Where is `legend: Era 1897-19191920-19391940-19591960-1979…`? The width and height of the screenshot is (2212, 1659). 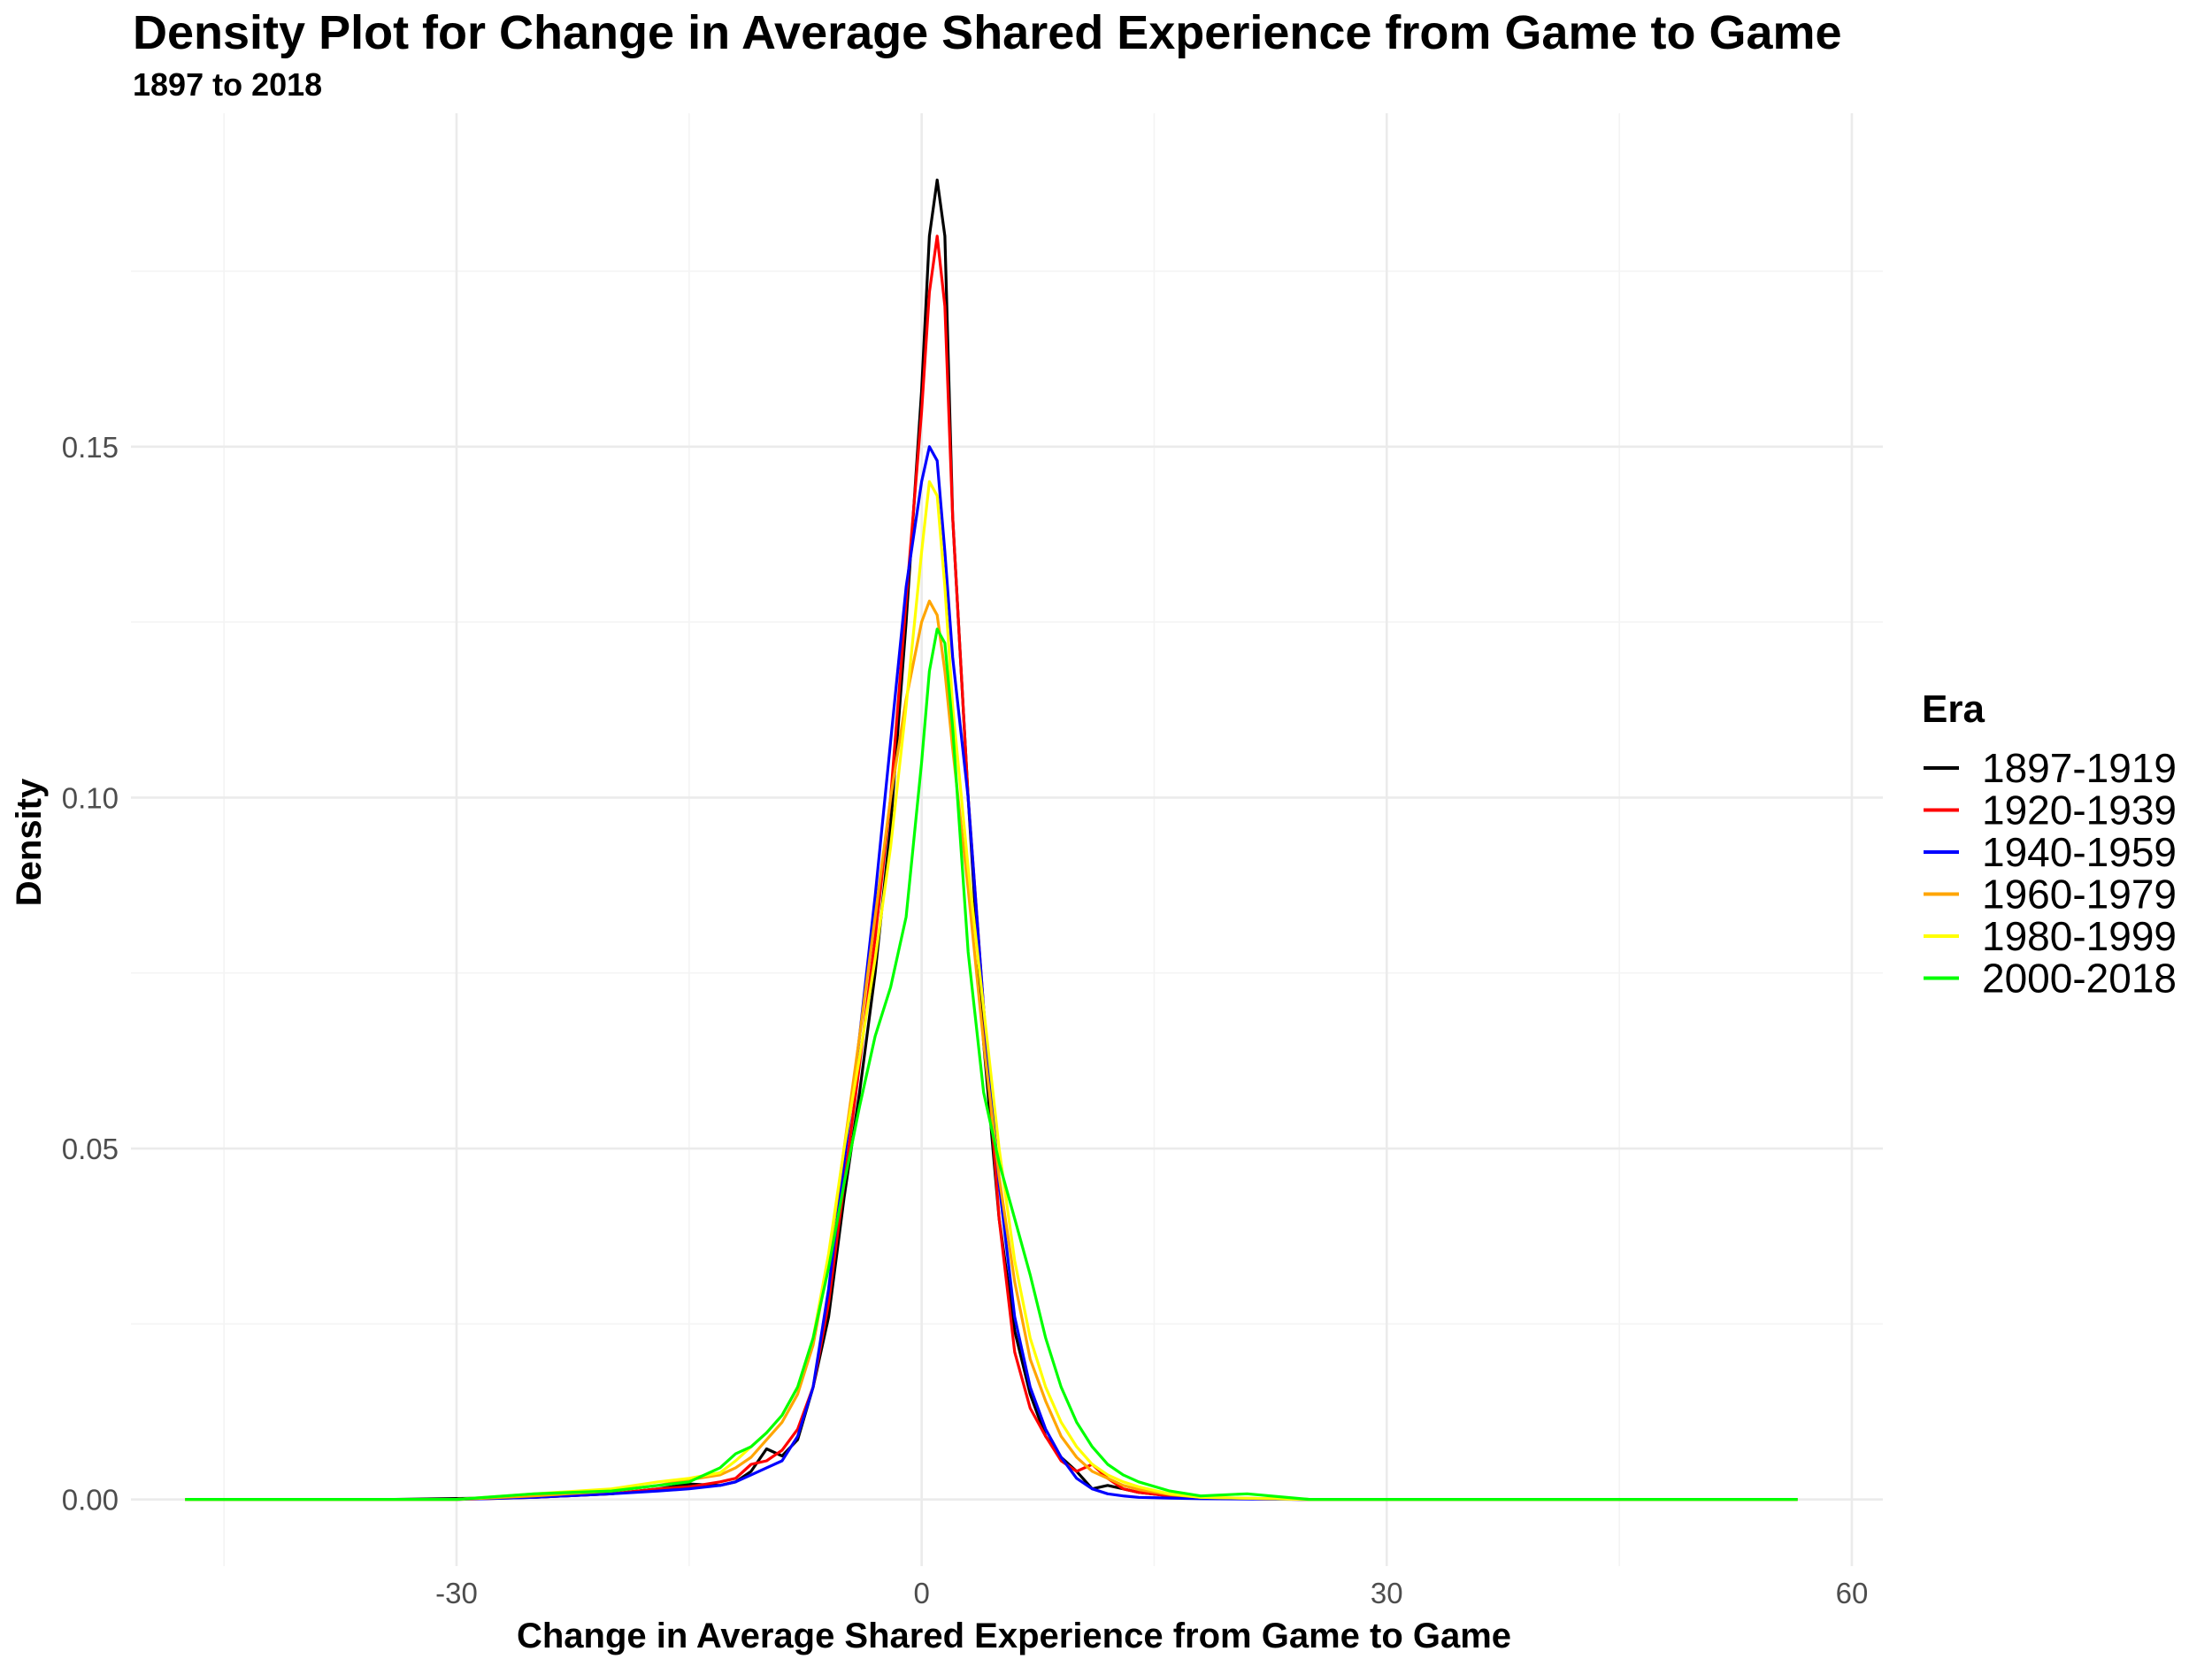
legend: Era 1897-19191920-19391940-19591960-1979… is located at coordinates (2050, 845).